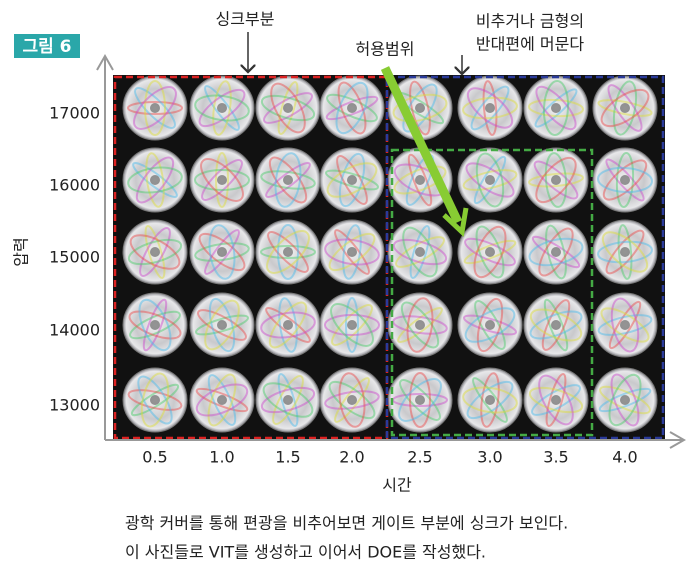  I want to click on range-region, so click(492, 292).